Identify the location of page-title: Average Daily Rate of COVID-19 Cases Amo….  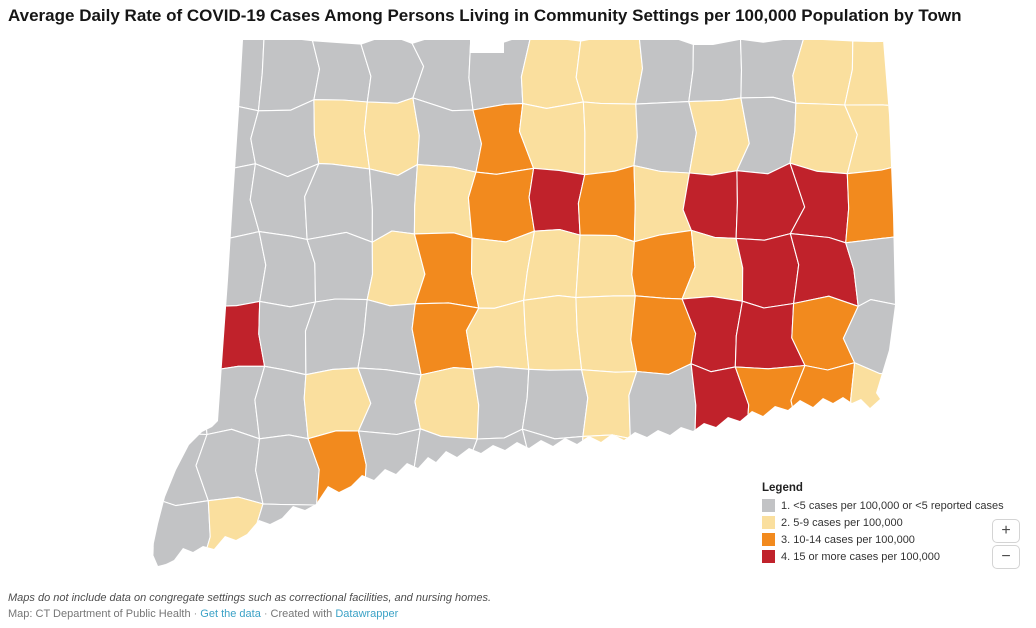
(485, 15).